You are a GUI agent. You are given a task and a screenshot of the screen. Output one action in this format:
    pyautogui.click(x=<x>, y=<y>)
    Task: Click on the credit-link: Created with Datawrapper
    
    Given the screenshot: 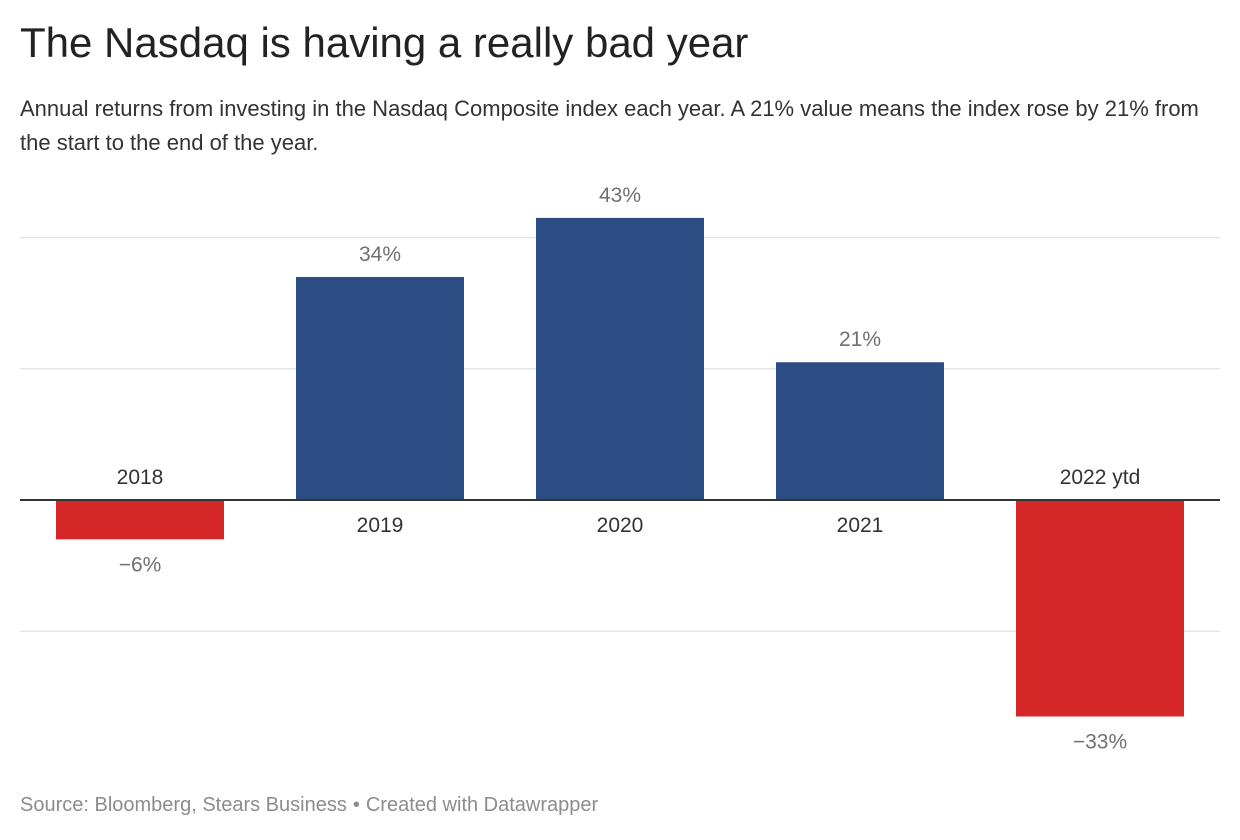 What is the action you would take?
    pyautogui.click(x=482, y=805)
    